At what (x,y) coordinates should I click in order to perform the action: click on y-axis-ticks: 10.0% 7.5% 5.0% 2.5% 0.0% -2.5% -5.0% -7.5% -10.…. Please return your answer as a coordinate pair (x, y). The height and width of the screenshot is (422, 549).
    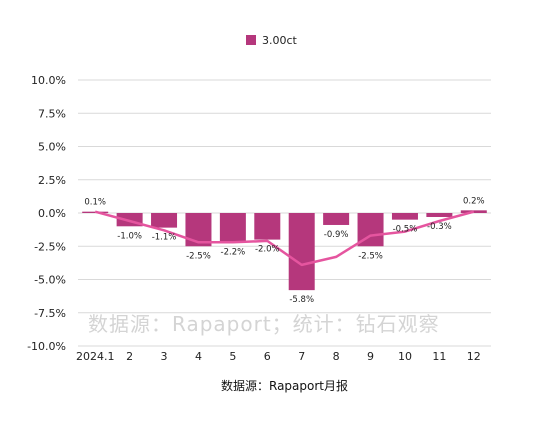
    Looking at the image, I should click on (46, 213).